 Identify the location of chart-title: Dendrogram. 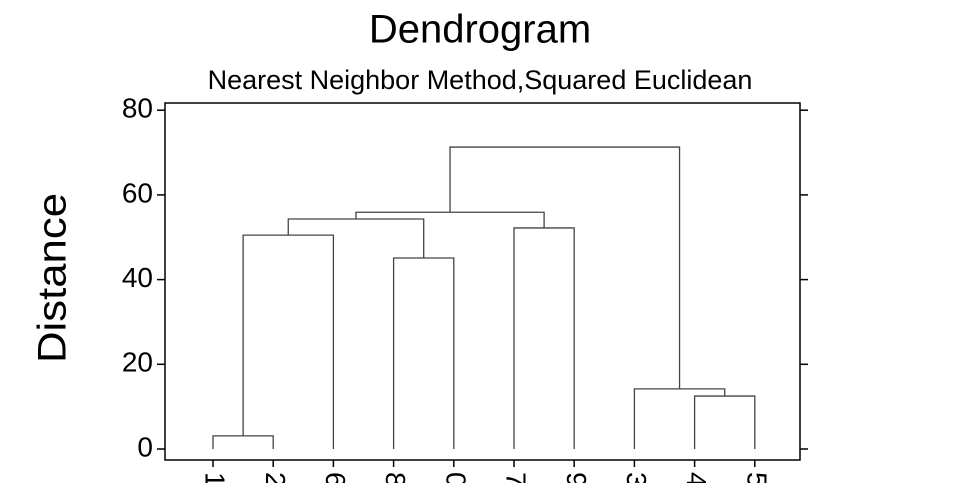
(480, 30).